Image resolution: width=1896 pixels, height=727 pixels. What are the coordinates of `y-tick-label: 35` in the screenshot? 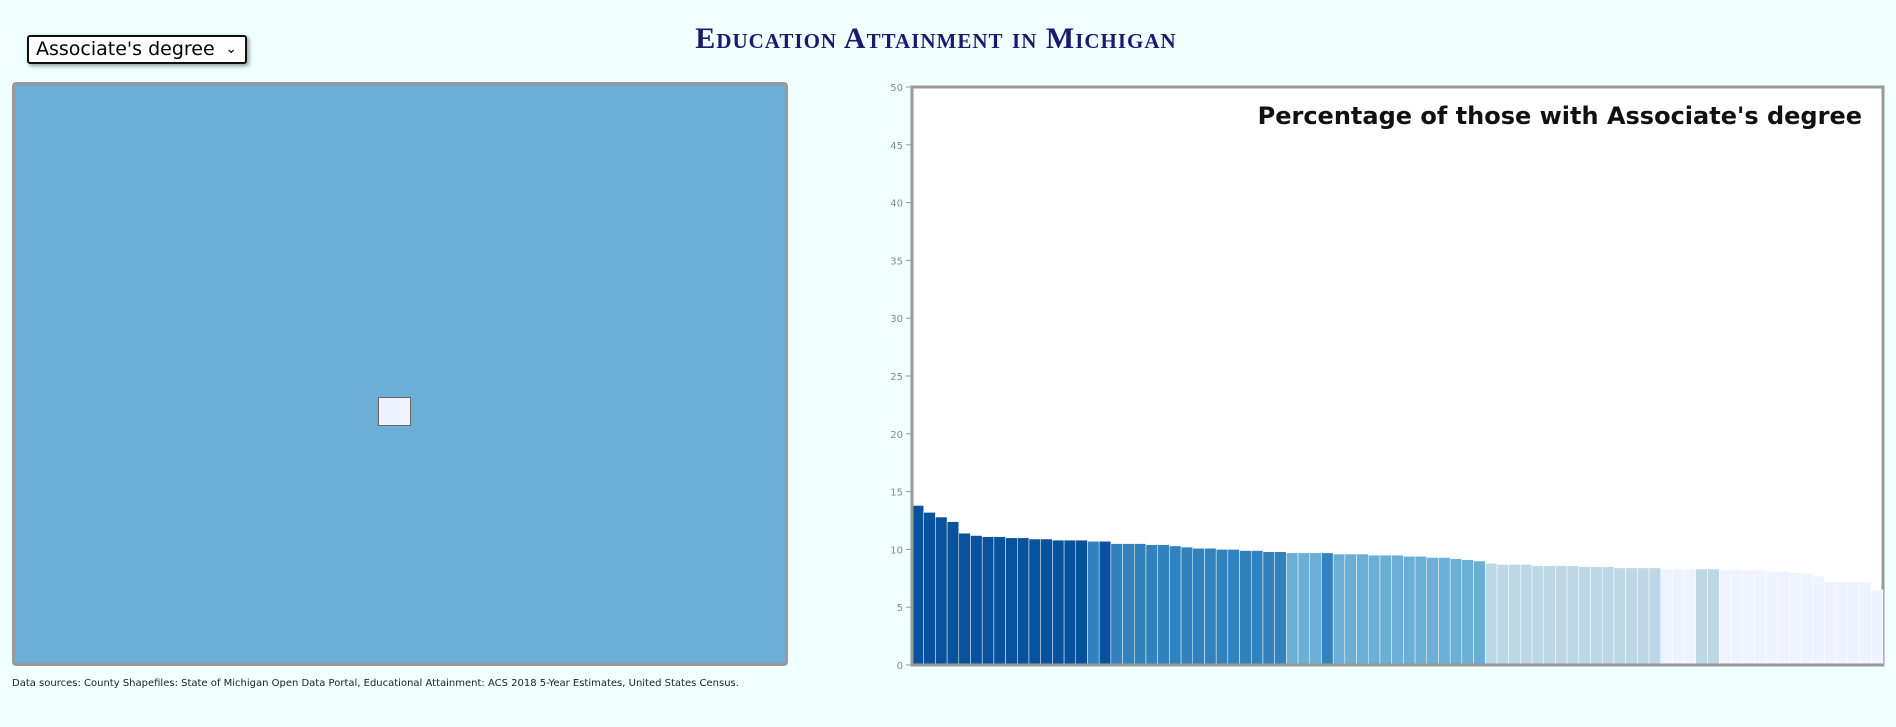 It's located at (896, 261).